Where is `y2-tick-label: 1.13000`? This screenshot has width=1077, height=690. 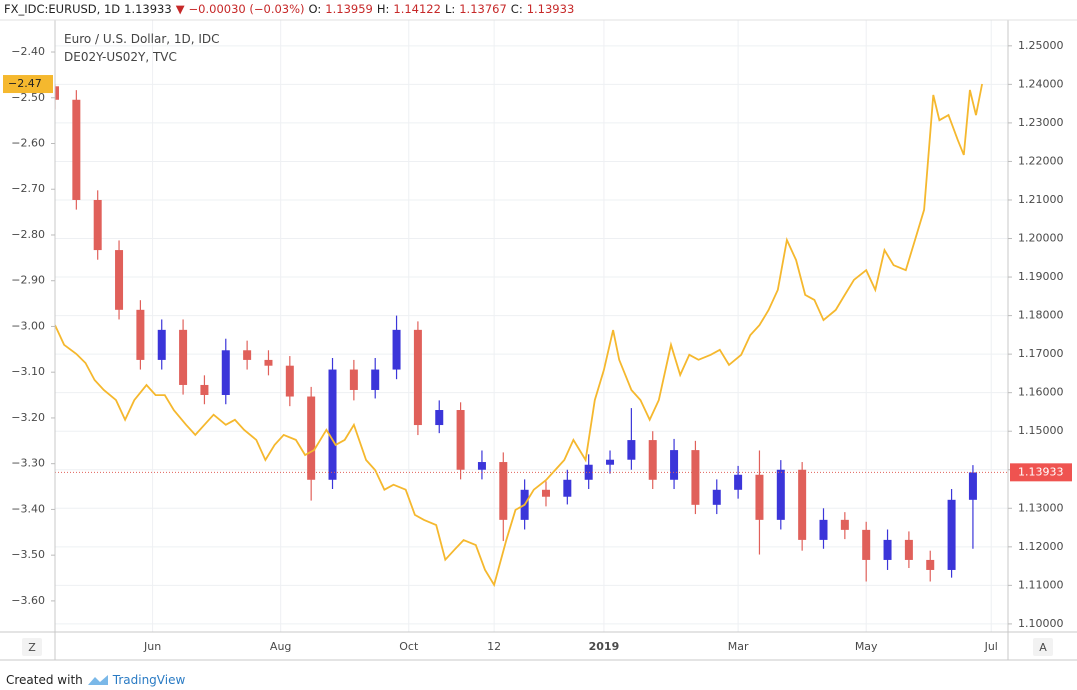
y2-tick-label: 1.13000 is located at coordinates (1041, 507).